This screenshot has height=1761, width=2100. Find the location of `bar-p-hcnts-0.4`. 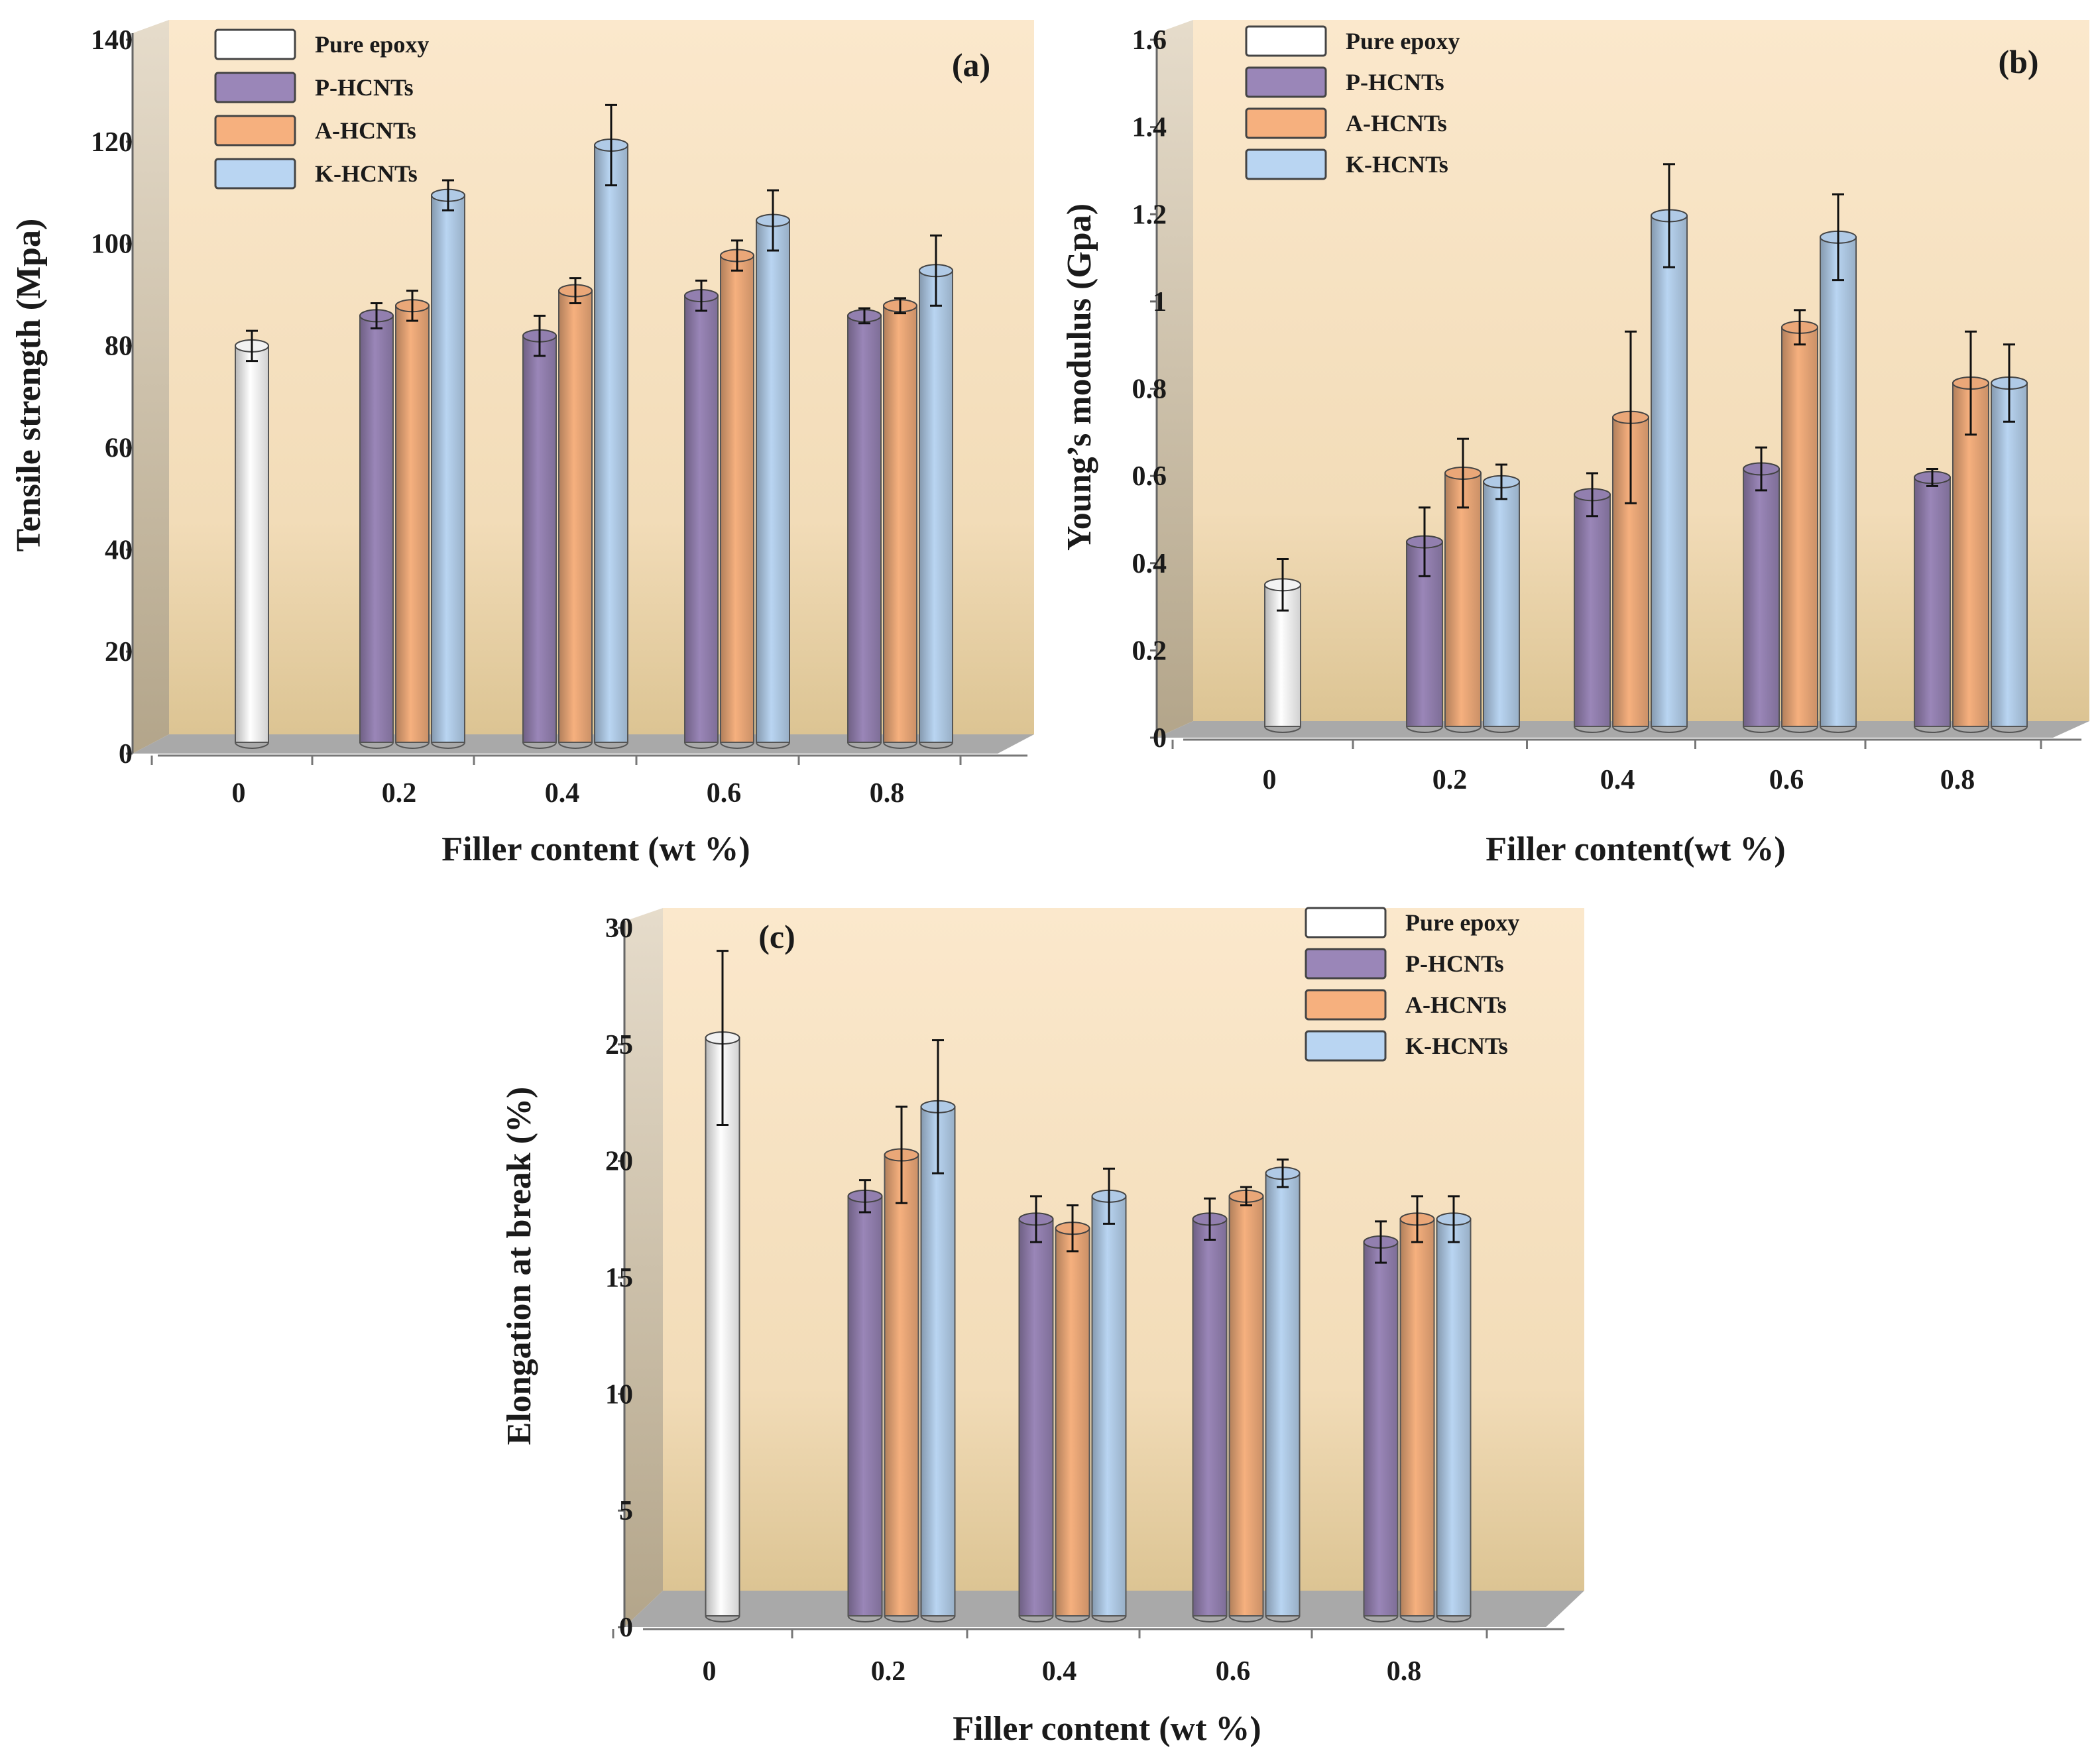

bar-p-hcnts-0.4 is located at coordinates (539, 531).